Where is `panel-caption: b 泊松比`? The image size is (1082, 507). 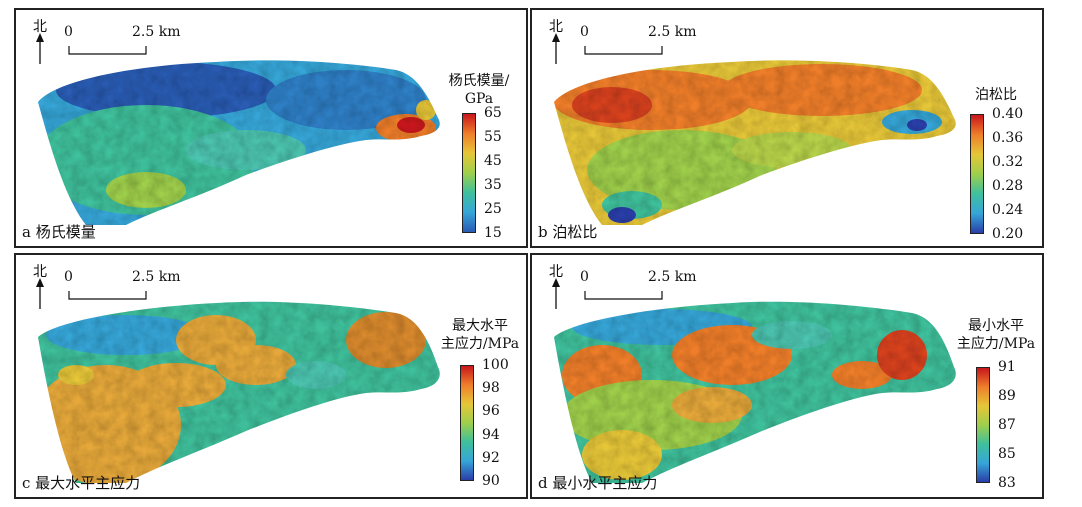
panel-caption: b 泊松比 is located at coordinates (568, 232).